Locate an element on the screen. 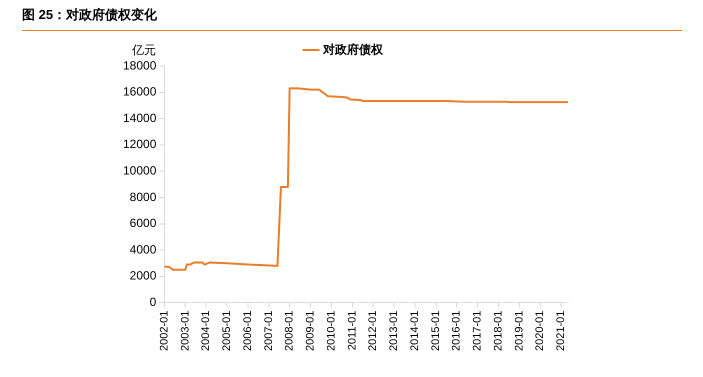 The height and width of the screenshot is (377, 703). y-tick-label: 0 is located at coordinates (153, 301).